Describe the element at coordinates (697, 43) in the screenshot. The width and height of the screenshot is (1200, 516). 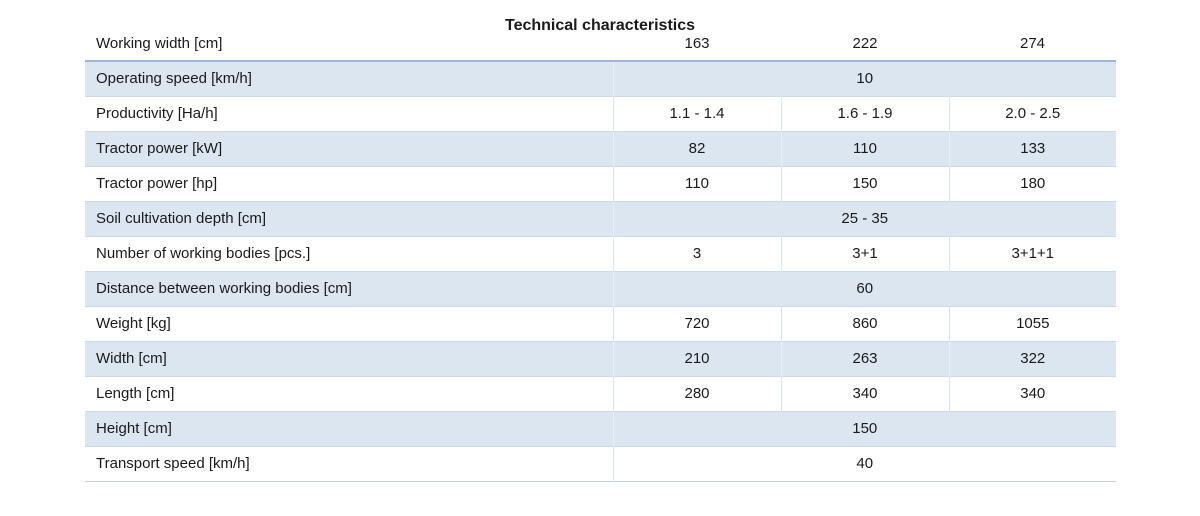
I see `value-cell: 163` at that location.